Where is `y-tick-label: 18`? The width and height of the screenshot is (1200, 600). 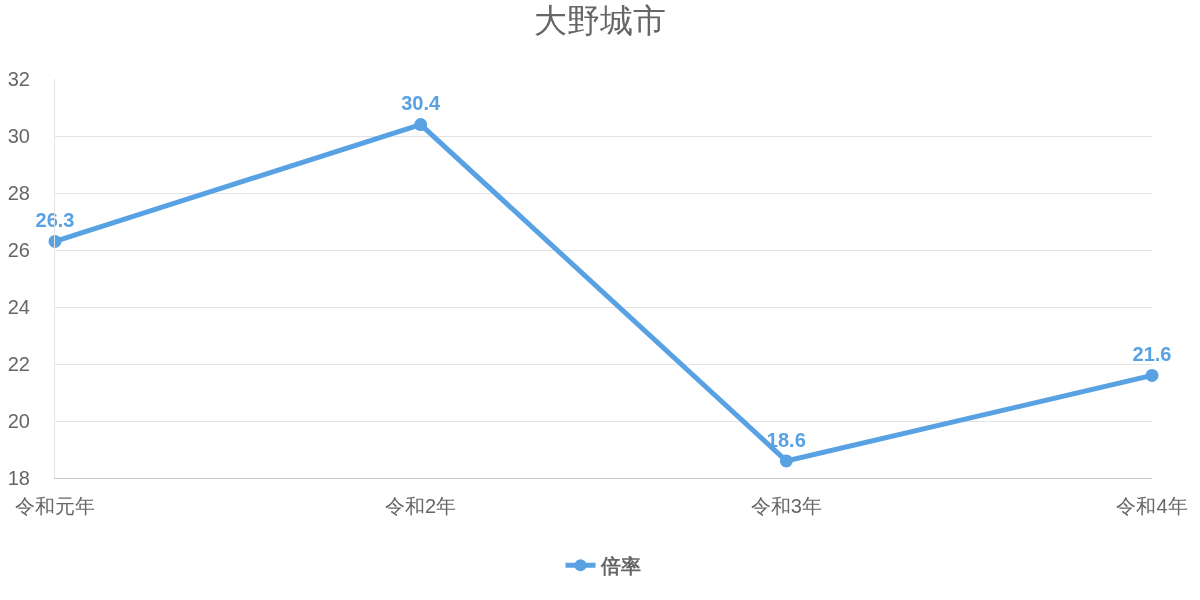 y-tick-label: 18 is located at coordinates (18, 478).